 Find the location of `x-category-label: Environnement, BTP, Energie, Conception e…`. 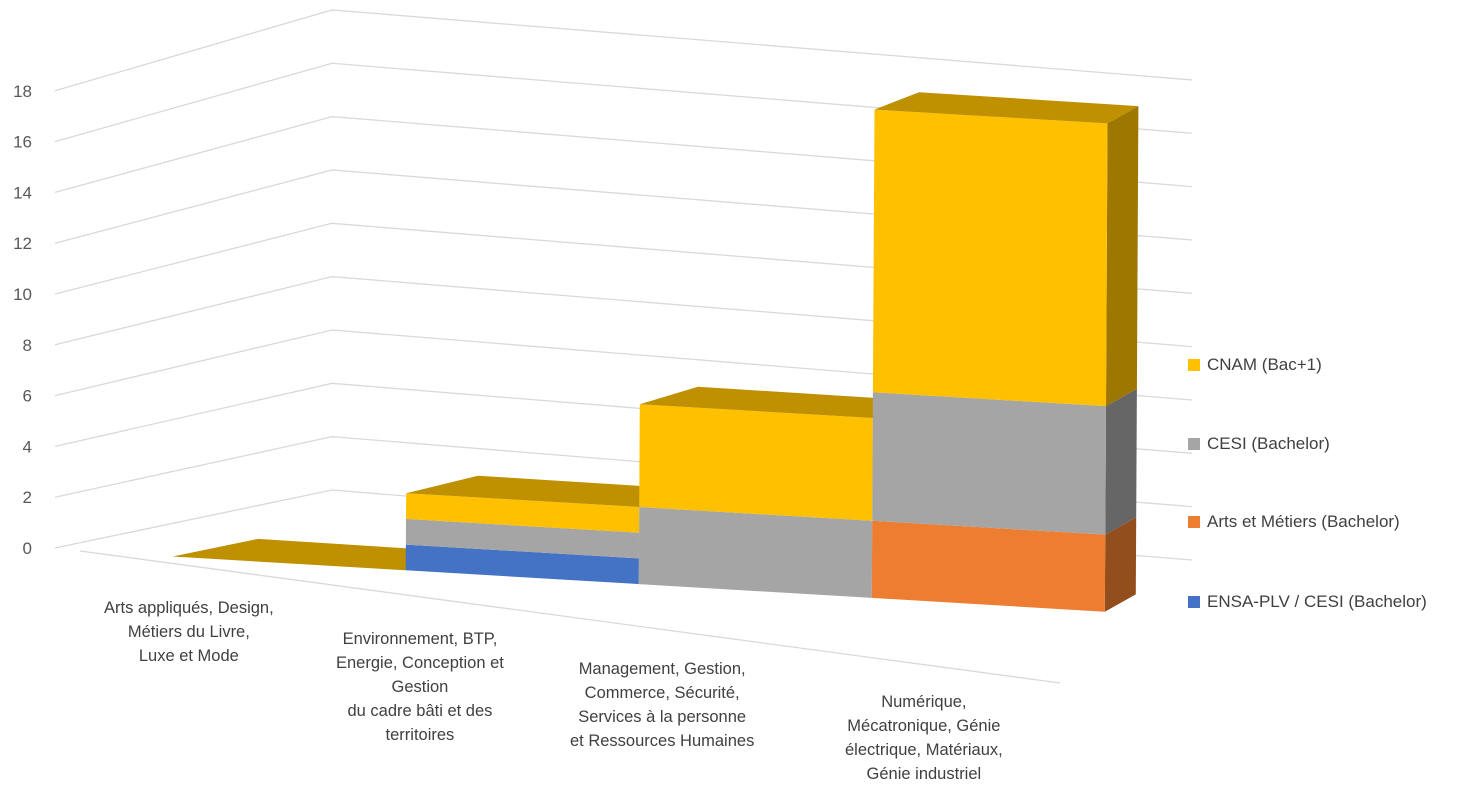

x-category-label: Environnement, BTP, Energie, Conception e… is located at coordinates (420, 687).